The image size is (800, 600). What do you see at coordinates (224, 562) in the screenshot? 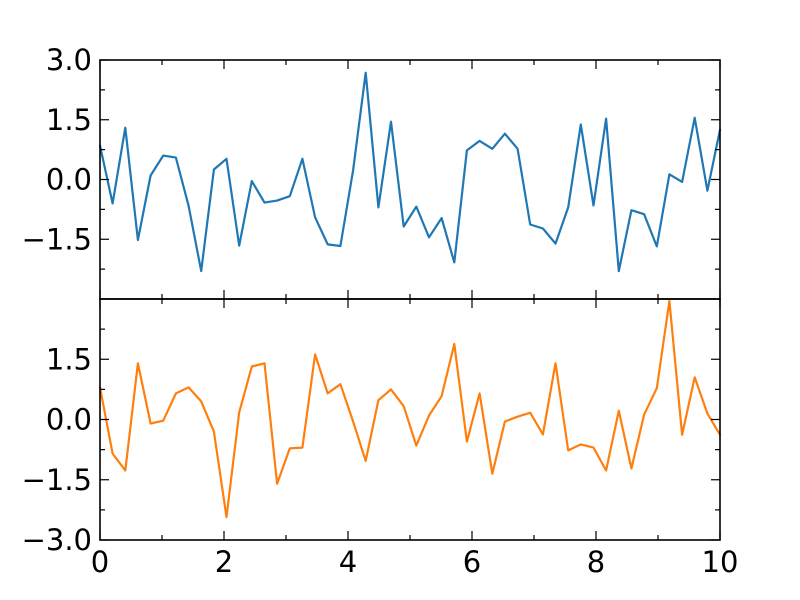
I see `x-tick-label: 2` at bounding box center [224, 562].